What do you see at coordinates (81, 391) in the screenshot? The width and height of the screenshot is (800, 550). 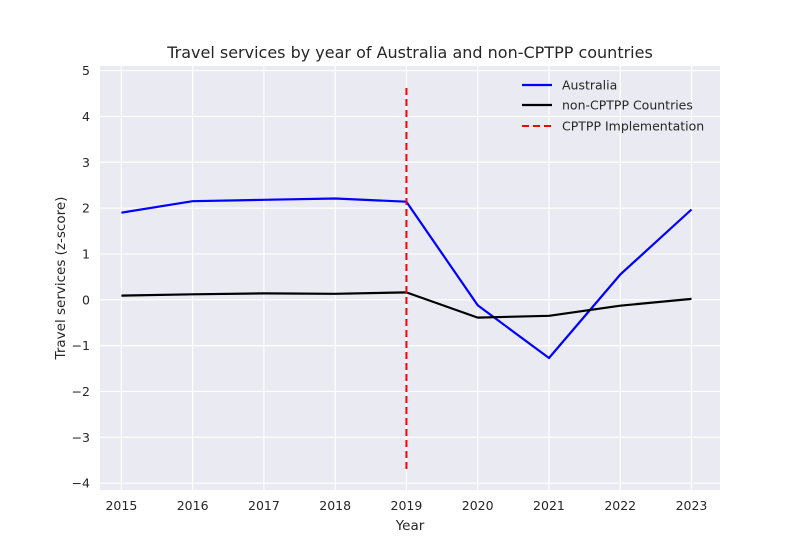 I see `y-tick-label: −2` at bounding box center [81, 391].